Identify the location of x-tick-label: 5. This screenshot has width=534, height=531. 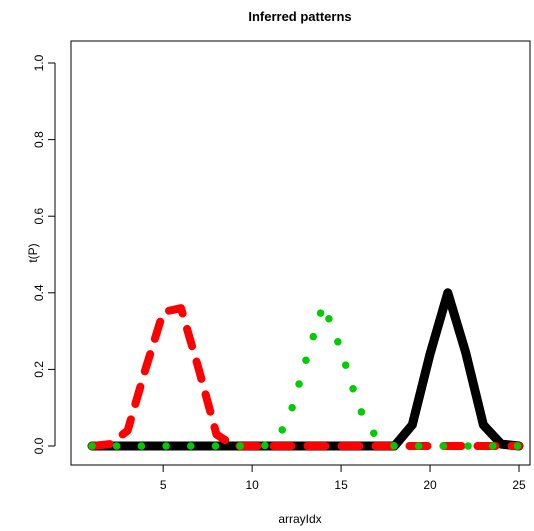
(163, 485).